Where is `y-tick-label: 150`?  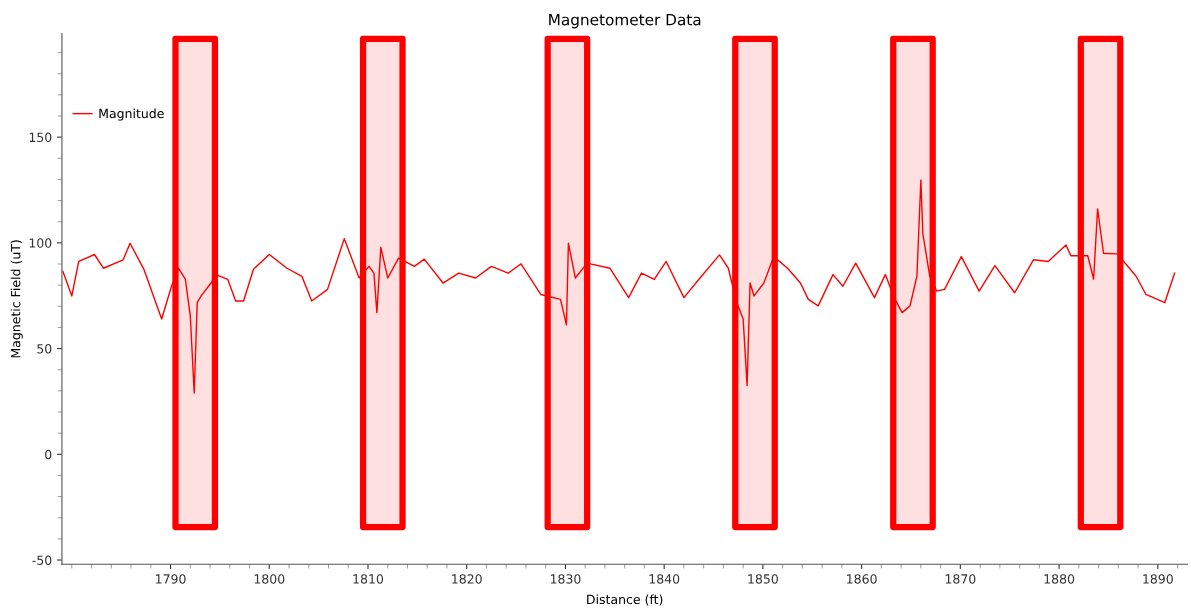
y-tick-label: 150 is located at coordinates (40, 137).